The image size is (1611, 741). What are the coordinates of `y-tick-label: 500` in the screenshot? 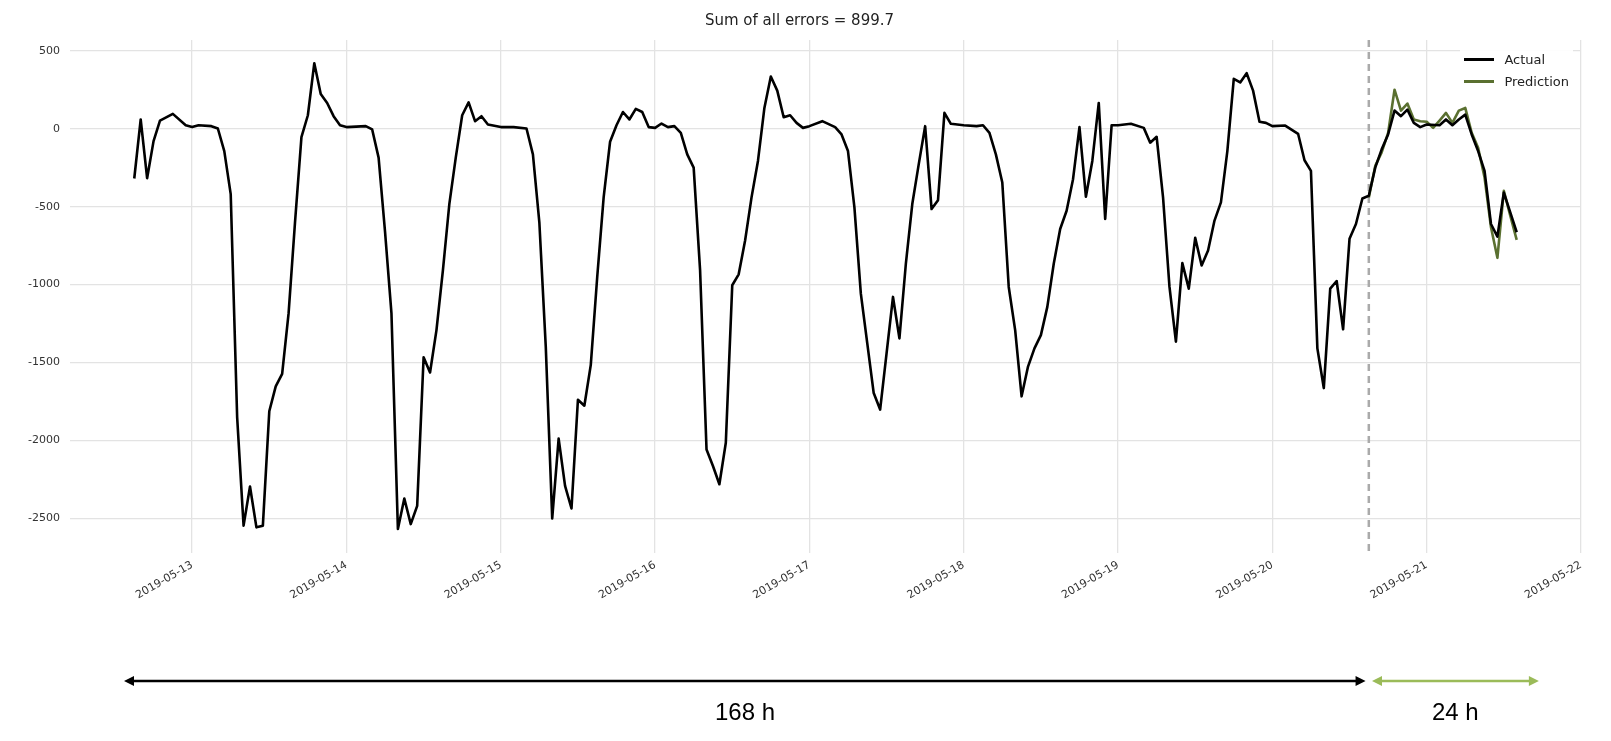 It's located at (49, 50).